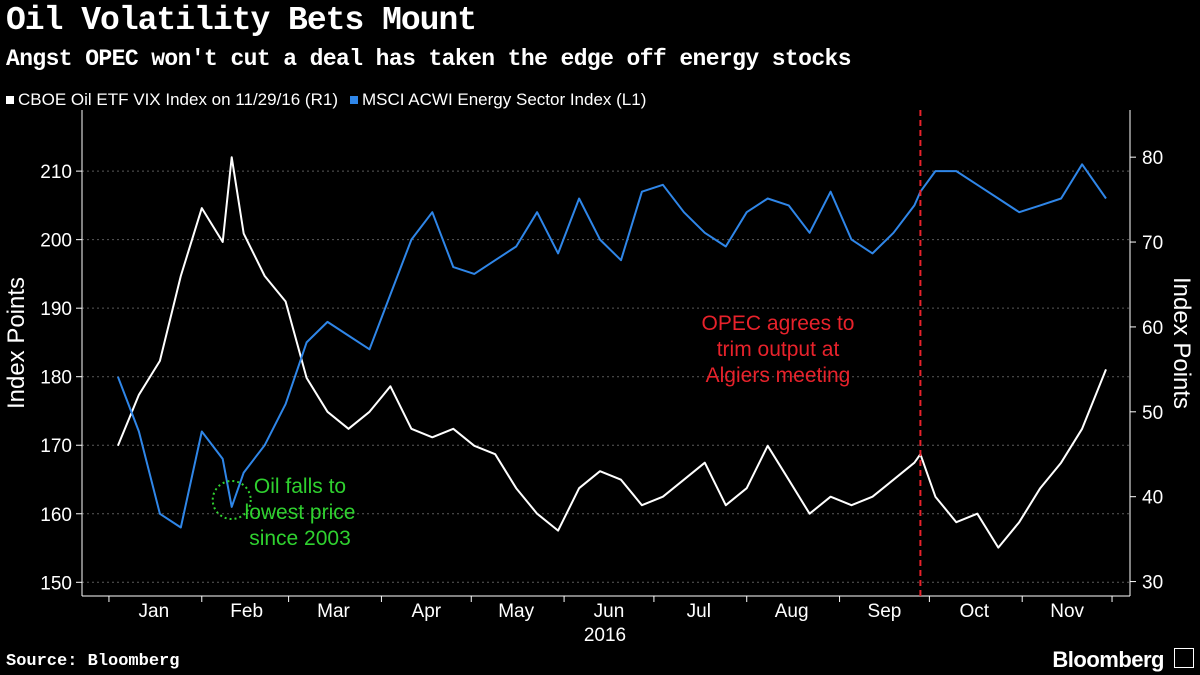 The image size is (1200, 675). What do you see at coordinates (178, 99) in the screenshot?
I see `legend-label-vix: CBOE Oil ETF VIX Index on 11/29/16 (R1)` at bounding box center [178, 99].